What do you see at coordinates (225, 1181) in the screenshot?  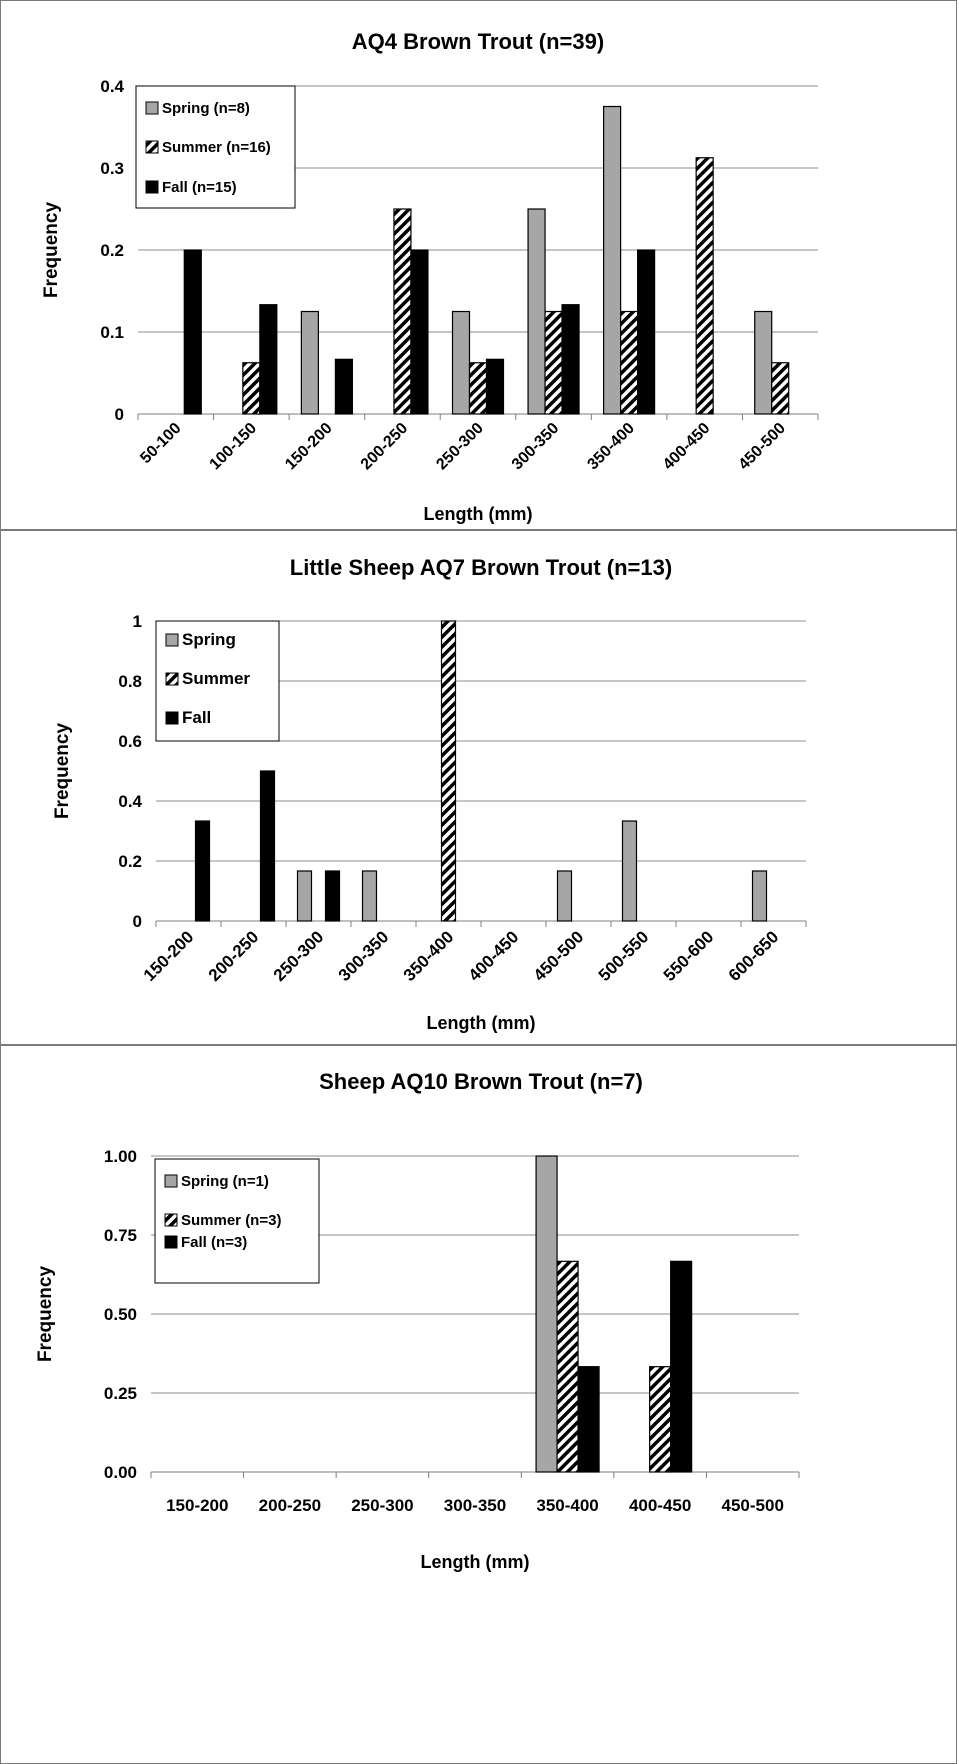 I see `legend-label: Spring (n=1)` at bounding box center [225, 1181].